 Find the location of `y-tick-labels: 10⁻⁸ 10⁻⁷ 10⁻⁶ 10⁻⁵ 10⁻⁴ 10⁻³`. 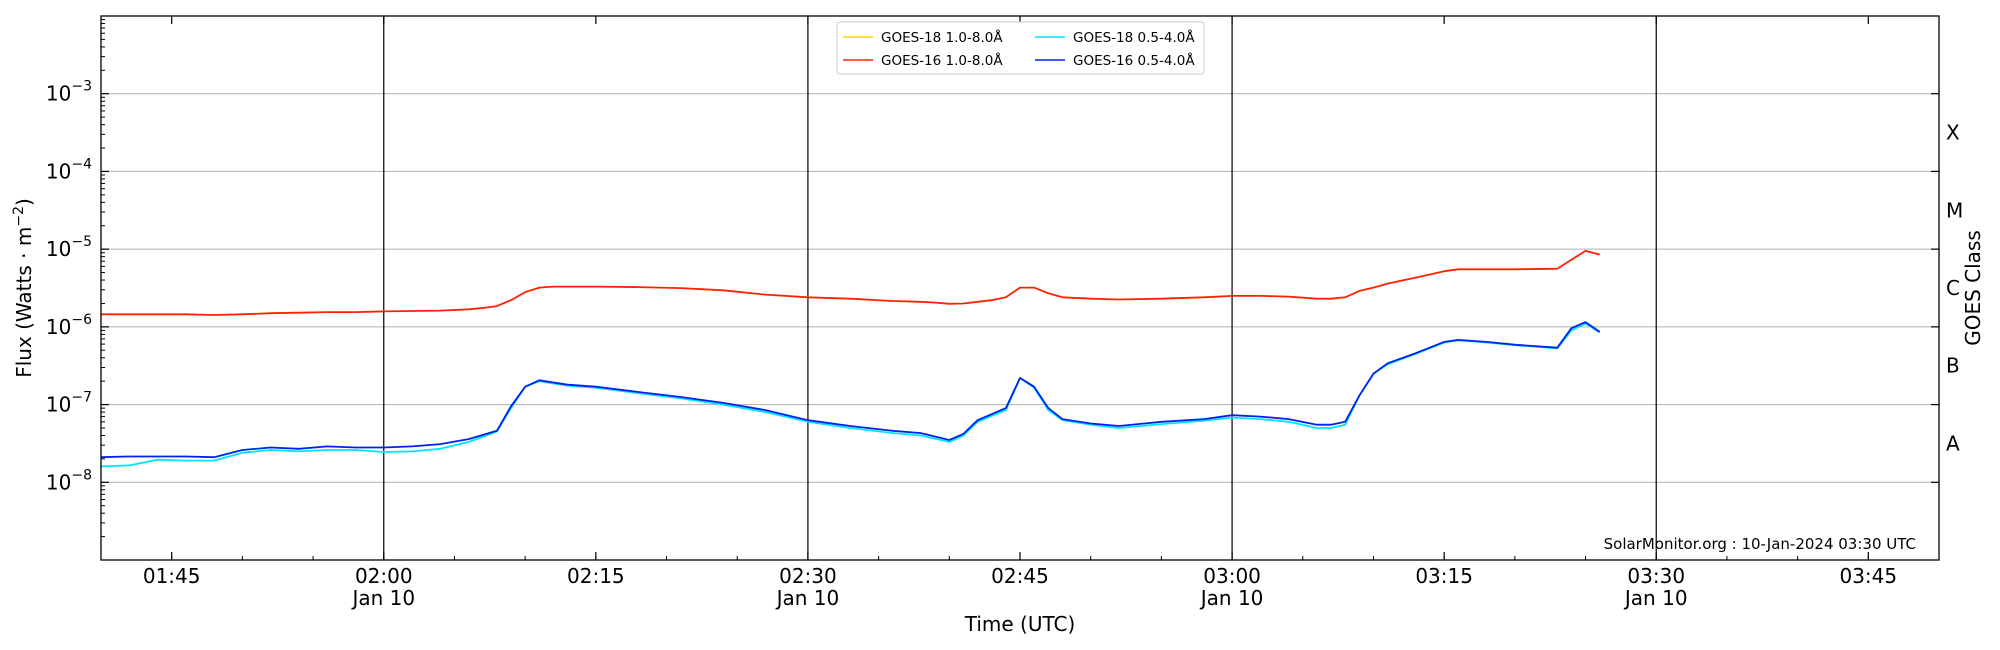

y-tick-labels: 10⁻⁸ 10⁻⁷ 10⁻⁶ 10⁻⁵ 10⁻⁴ 10⁻³ is located at coordinates (69, 287).